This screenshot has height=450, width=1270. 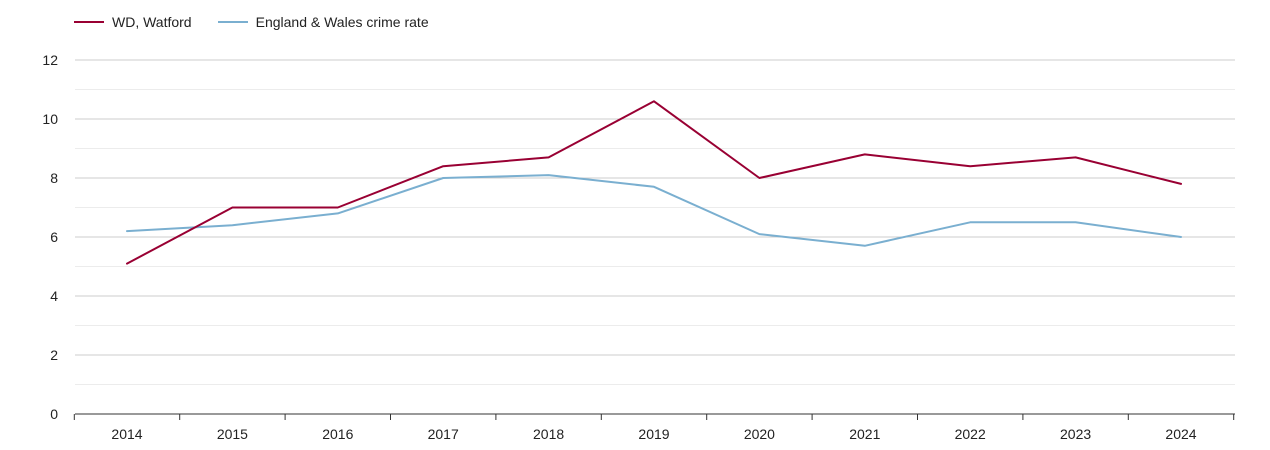 I want to click on legend: WD, Watford England & Wales crime rate, so click(x=264, y=22).